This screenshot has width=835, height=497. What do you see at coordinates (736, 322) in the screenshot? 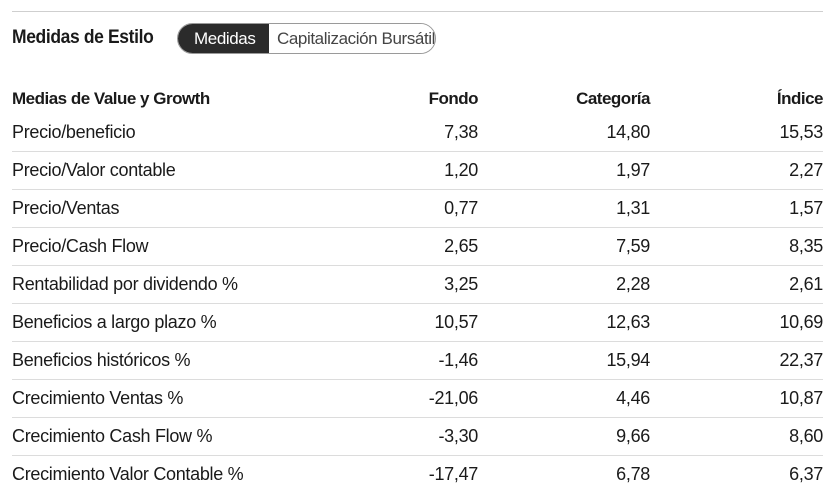
I see `cell-indice: 10,69` at bounding box center [736, 322].